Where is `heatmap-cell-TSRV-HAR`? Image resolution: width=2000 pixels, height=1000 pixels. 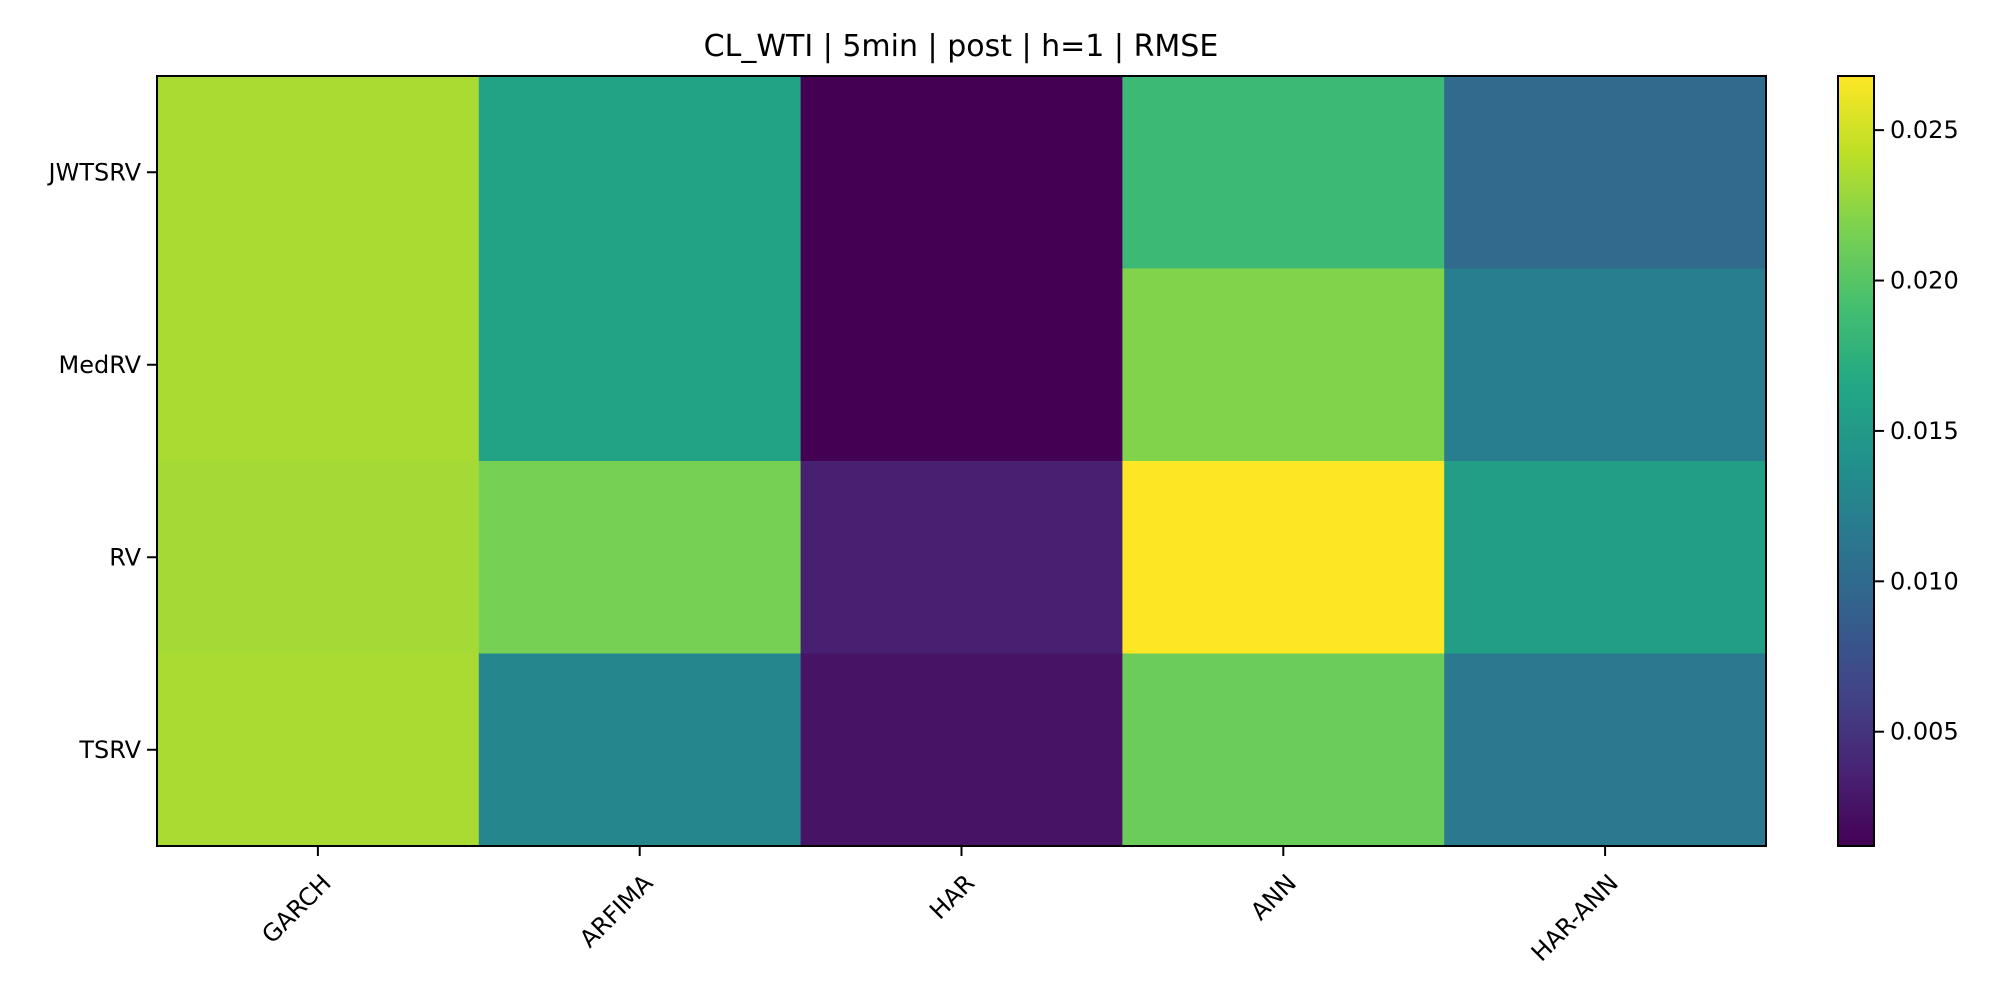 heatmap-cell-TSRV-HAR is located at coordinates (961, 750).